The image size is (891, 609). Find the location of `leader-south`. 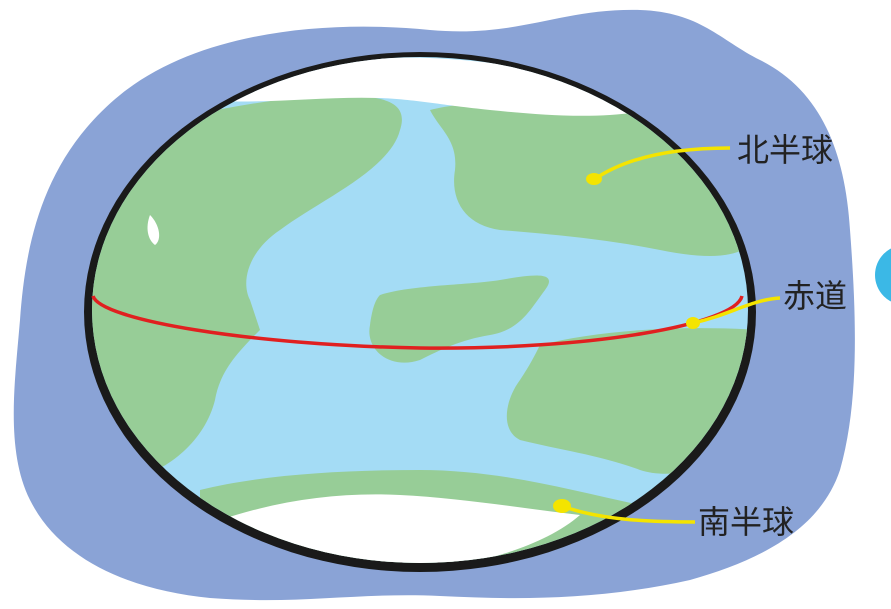

leader-south is located at coordinates (628, 514).